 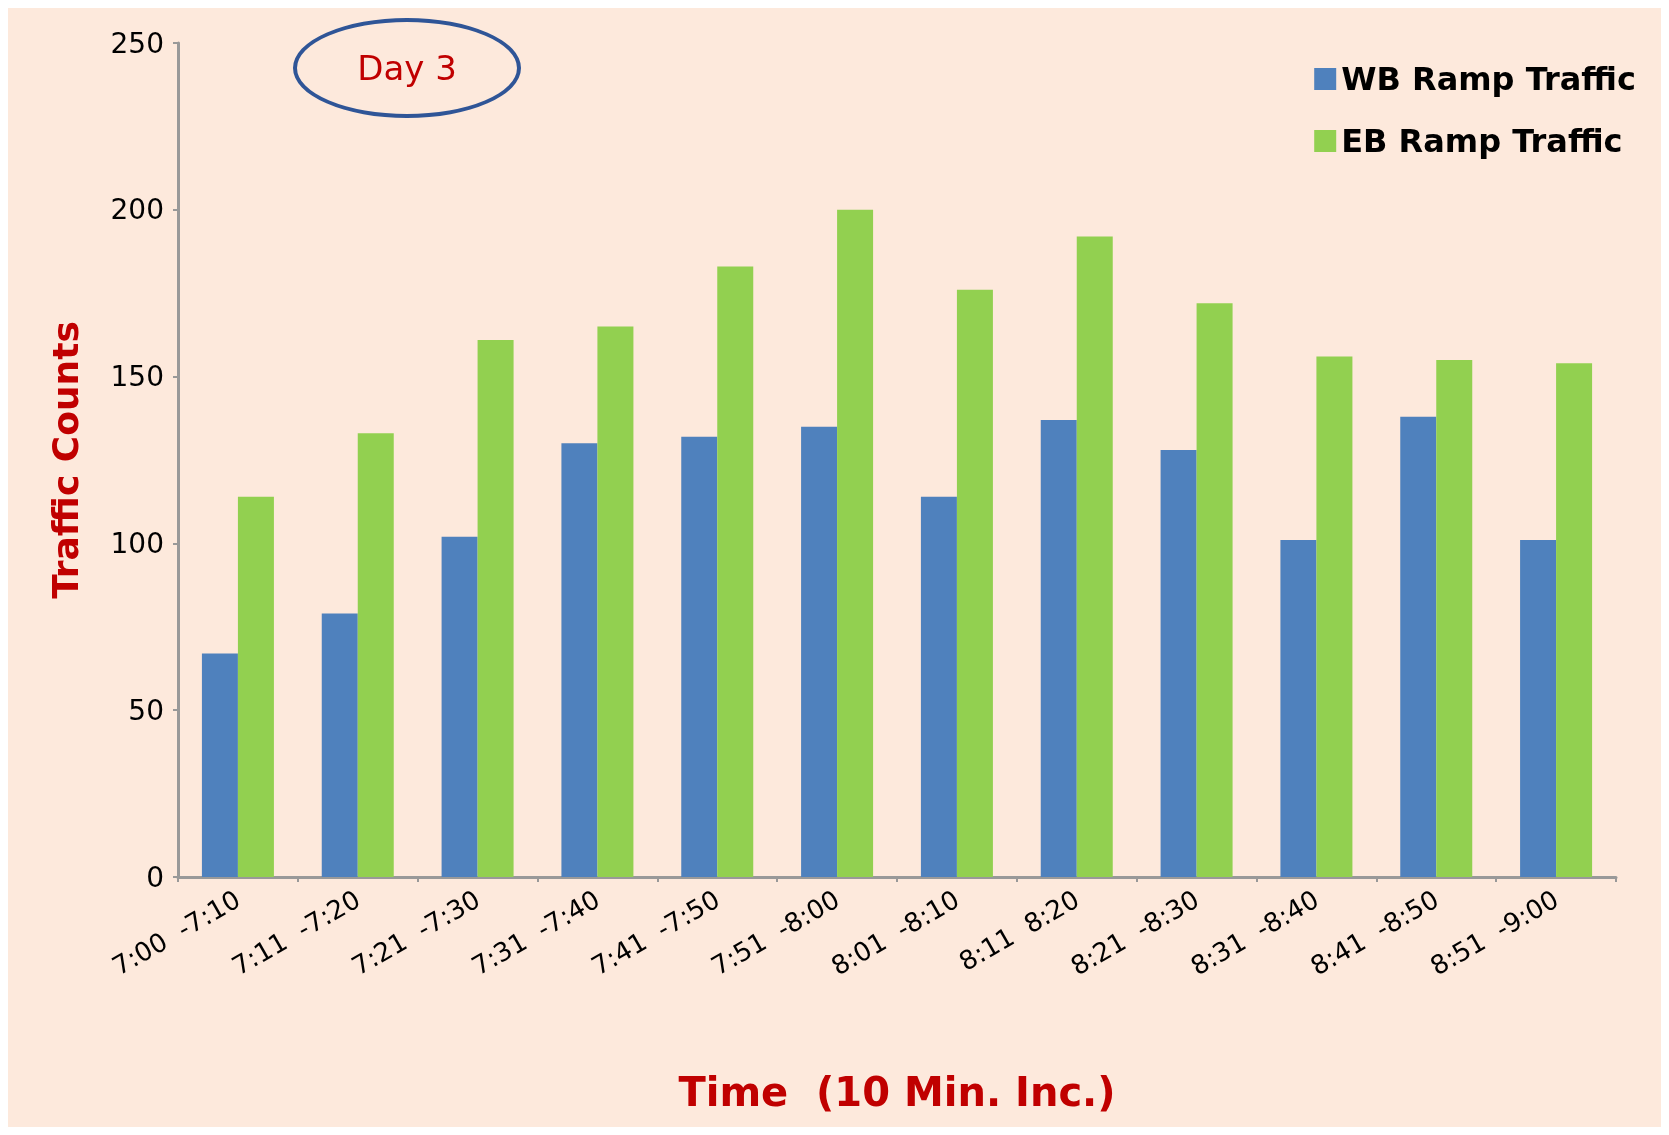 I want to click on y-tick-label: 150, so click(x=137, y=377).